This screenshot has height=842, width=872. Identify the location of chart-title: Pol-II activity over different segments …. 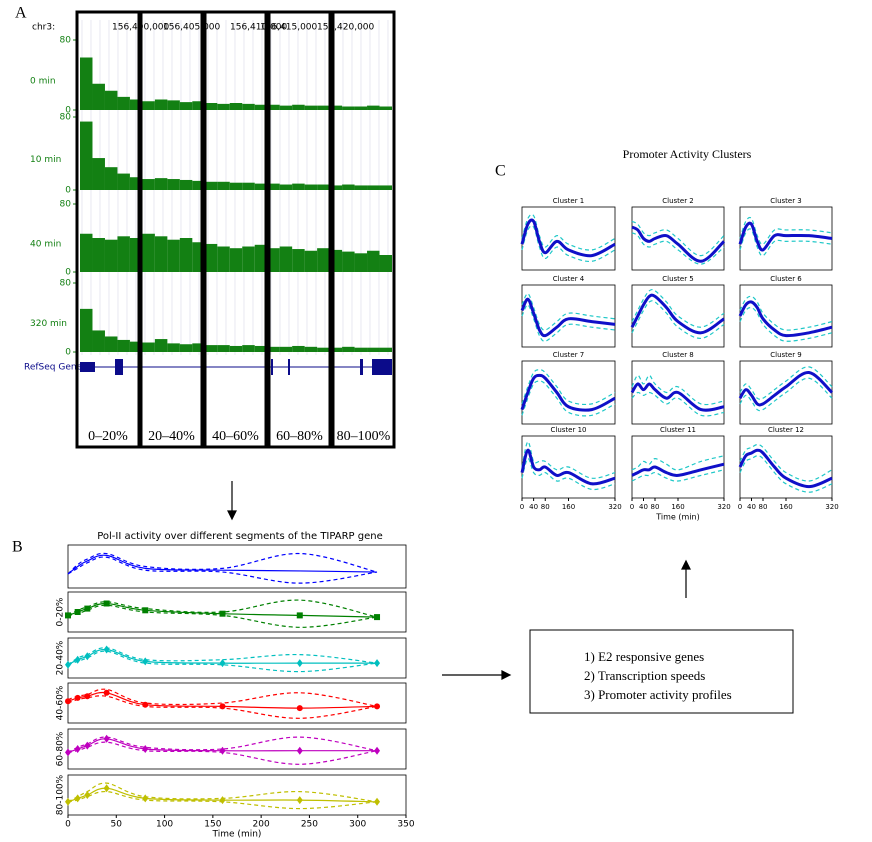
(240, 536).